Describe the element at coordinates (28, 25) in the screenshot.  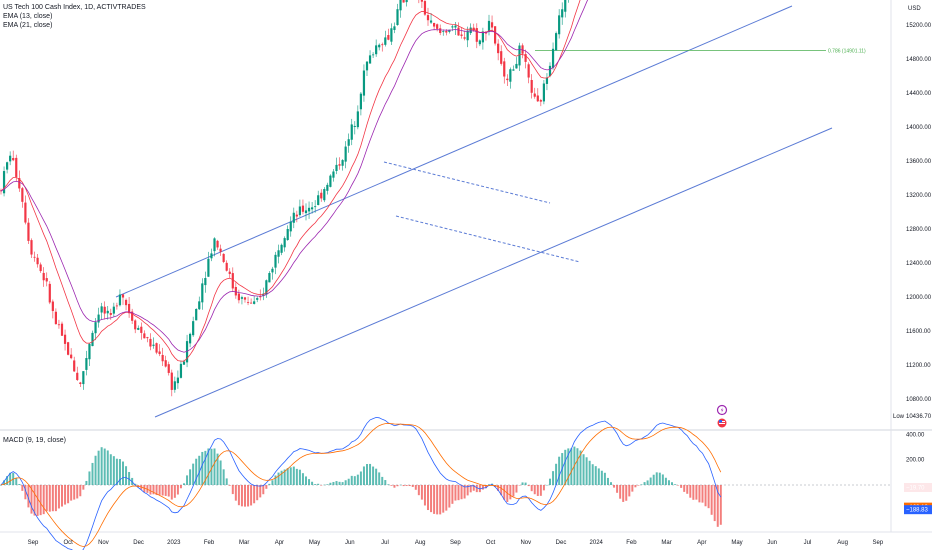
I see `ema21-legend: EMA (21, close)` at that location.